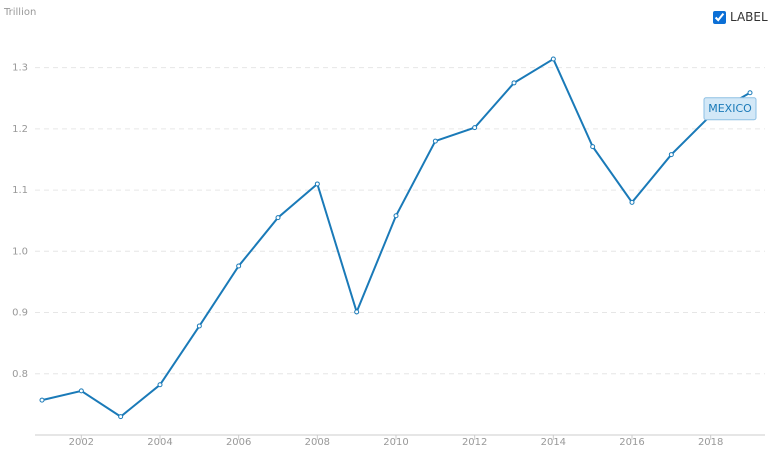  What do you see at coordinates (719, 17) in the screenshot?
I see `checkbox` at bounding box center [719, 17].